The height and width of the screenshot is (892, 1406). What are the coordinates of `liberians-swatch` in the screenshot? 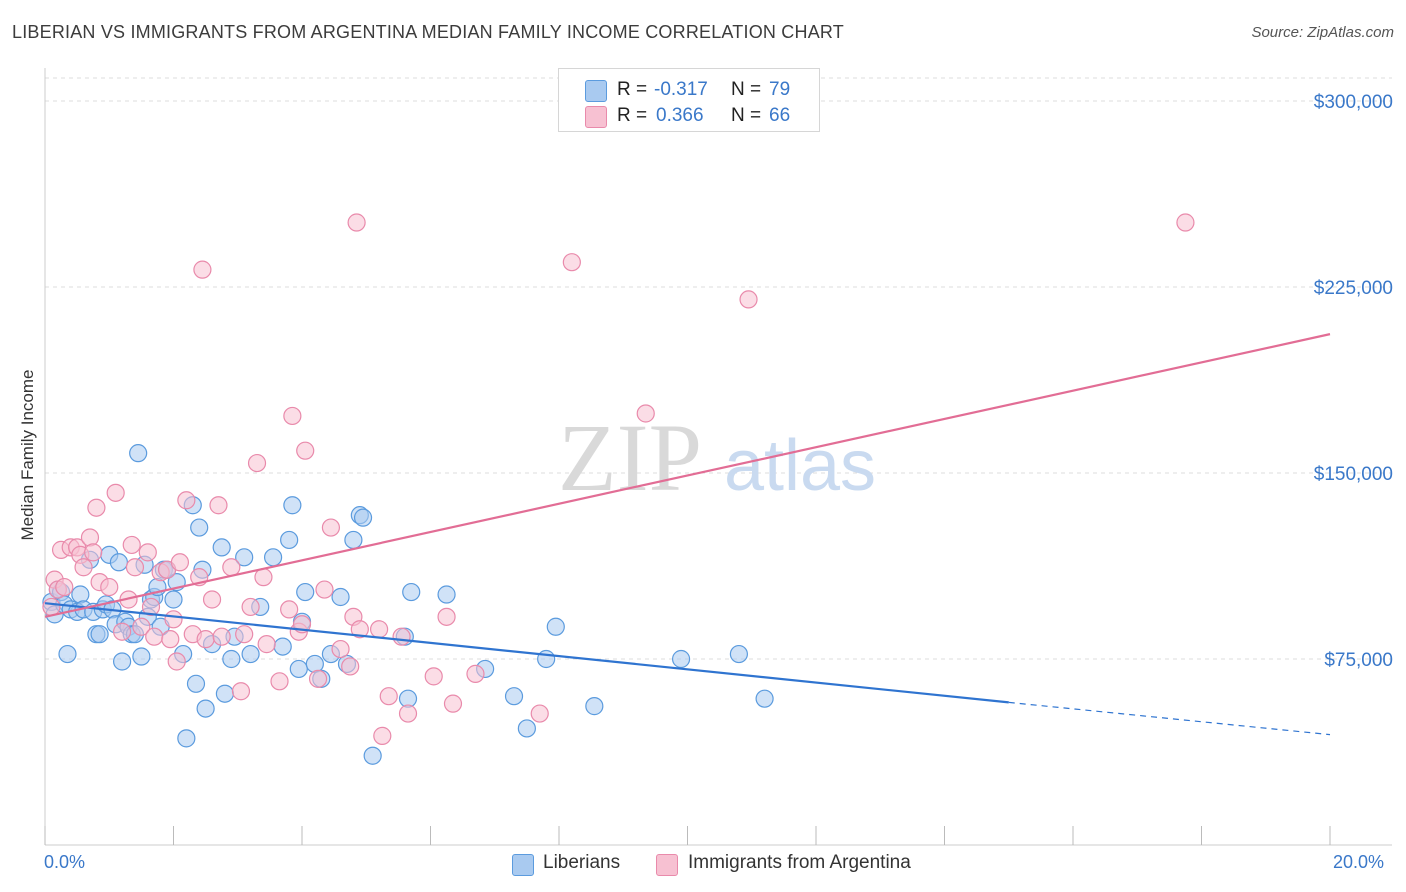 It's located at (596, 91).